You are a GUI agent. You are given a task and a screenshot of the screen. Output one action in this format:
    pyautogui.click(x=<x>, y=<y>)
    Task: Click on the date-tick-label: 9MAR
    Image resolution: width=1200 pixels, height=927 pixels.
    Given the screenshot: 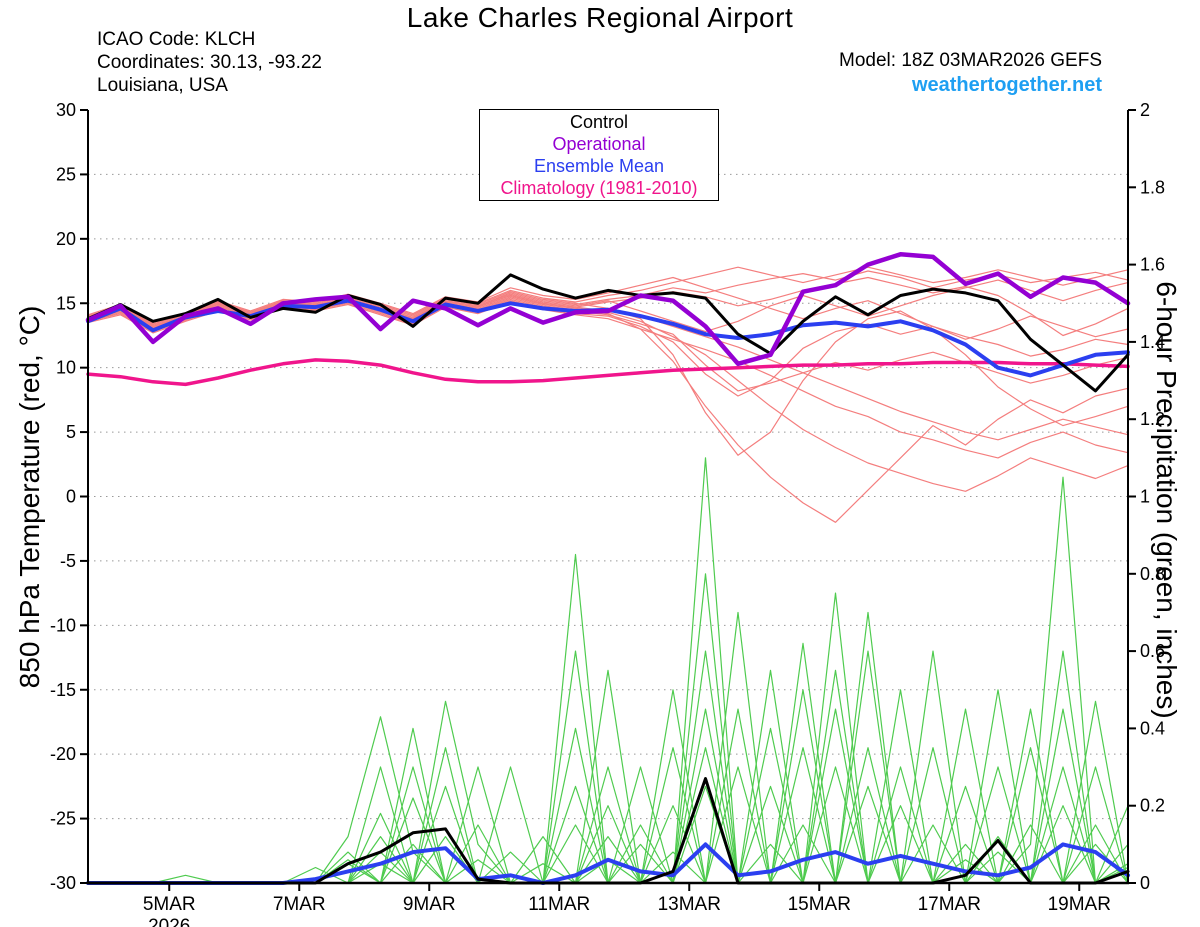 What is the action you would take?
    pyautogui.click(x=429, y=904)
    